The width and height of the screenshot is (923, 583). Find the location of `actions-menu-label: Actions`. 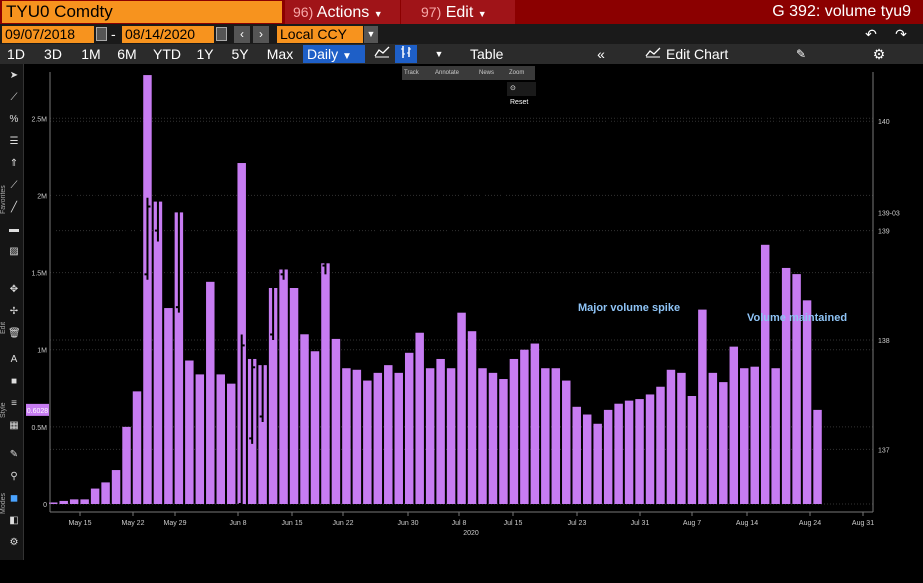

actions-menu-label: Actions is located at coordinates (343, 12).